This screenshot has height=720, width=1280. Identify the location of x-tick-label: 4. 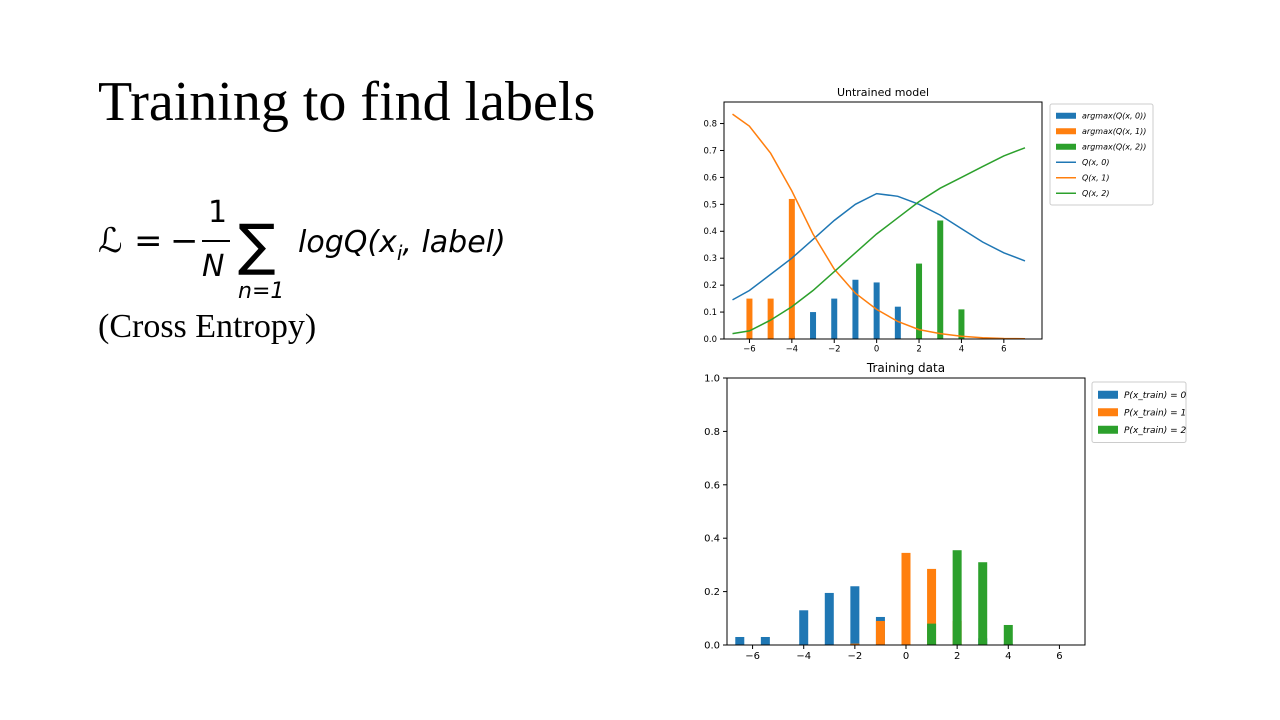
(1008, 656).